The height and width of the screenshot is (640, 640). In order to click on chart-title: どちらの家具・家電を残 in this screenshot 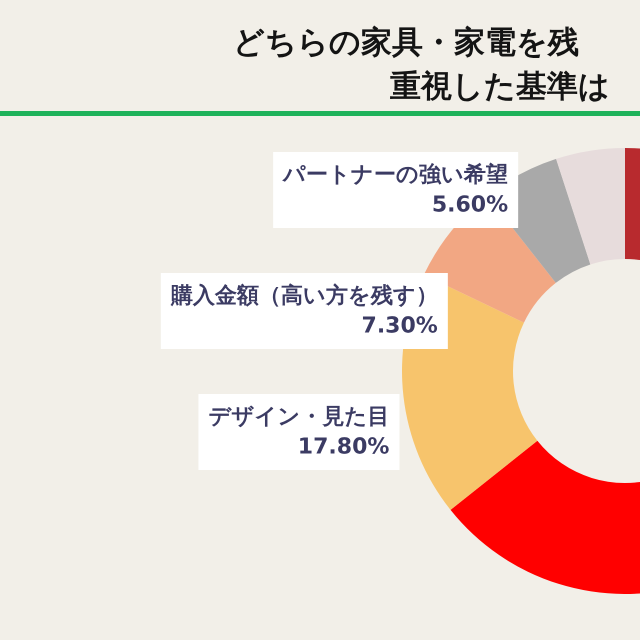, I will do `click(406, 42)`.